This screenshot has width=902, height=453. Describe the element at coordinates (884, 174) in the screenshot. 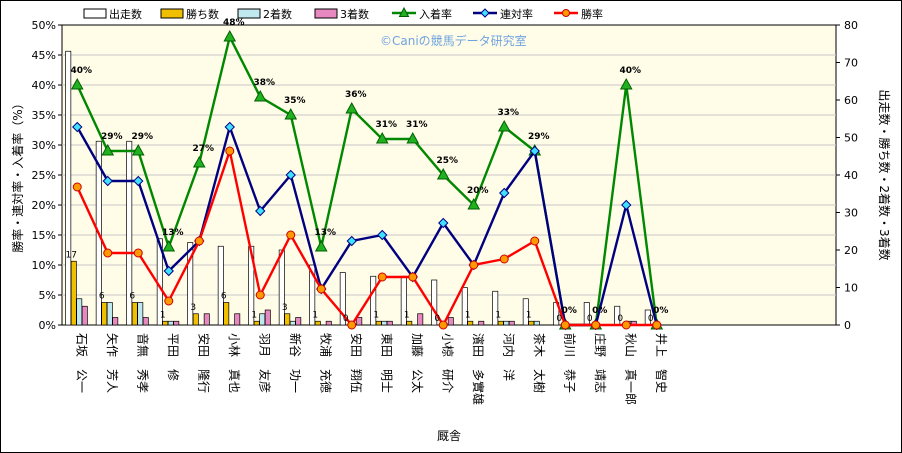

I see `right-axis-title: 出走数・勝ち数・2着数・3着数` at that location.